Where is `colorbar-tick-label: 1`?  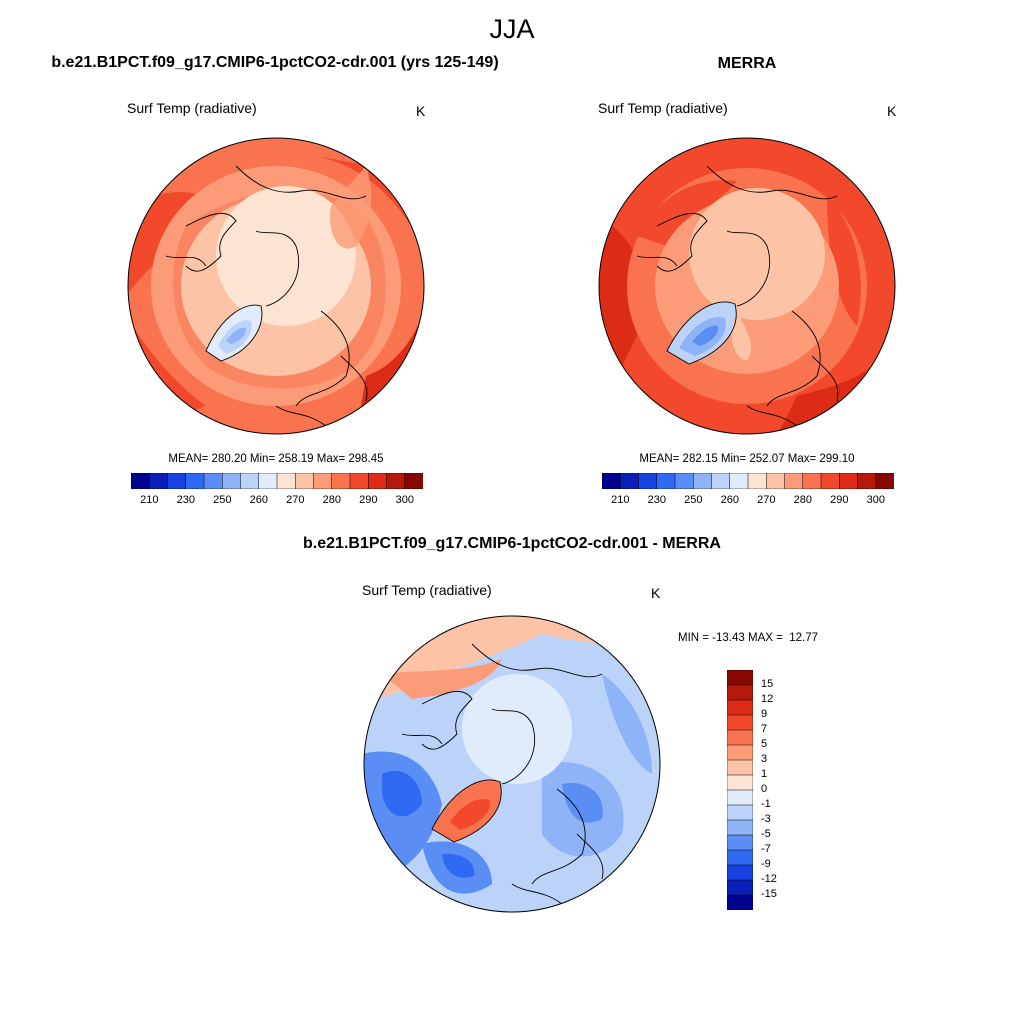 colorbar-tick-label: 1 is located at coordinates (764, 774).